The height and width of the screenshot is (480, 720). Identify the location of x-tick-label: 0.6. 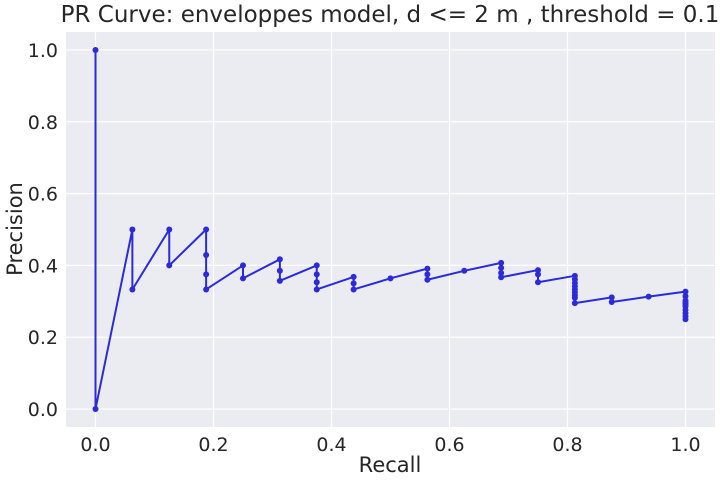
(449, 445).